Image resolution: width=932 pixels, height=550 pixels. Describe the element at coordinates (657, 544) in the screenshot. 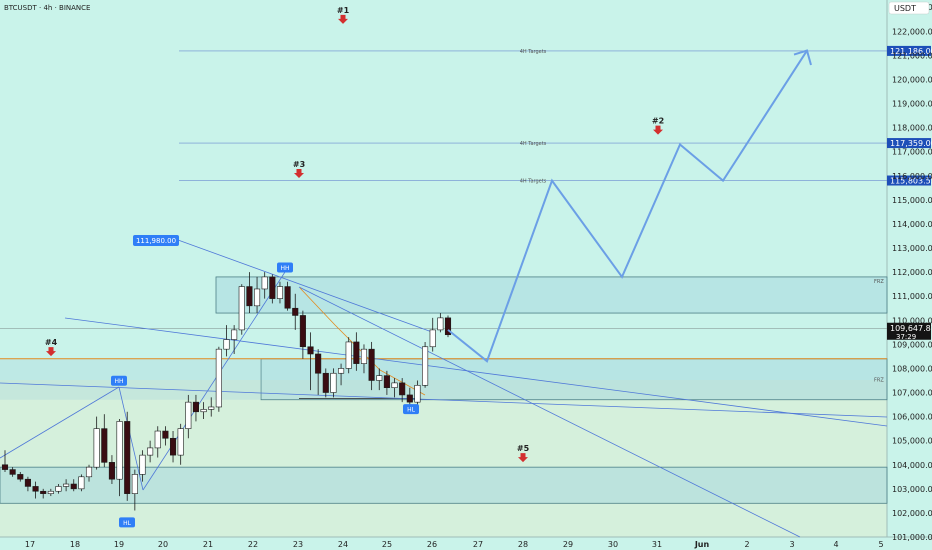

I see `x-axis-label: 31` at that location.